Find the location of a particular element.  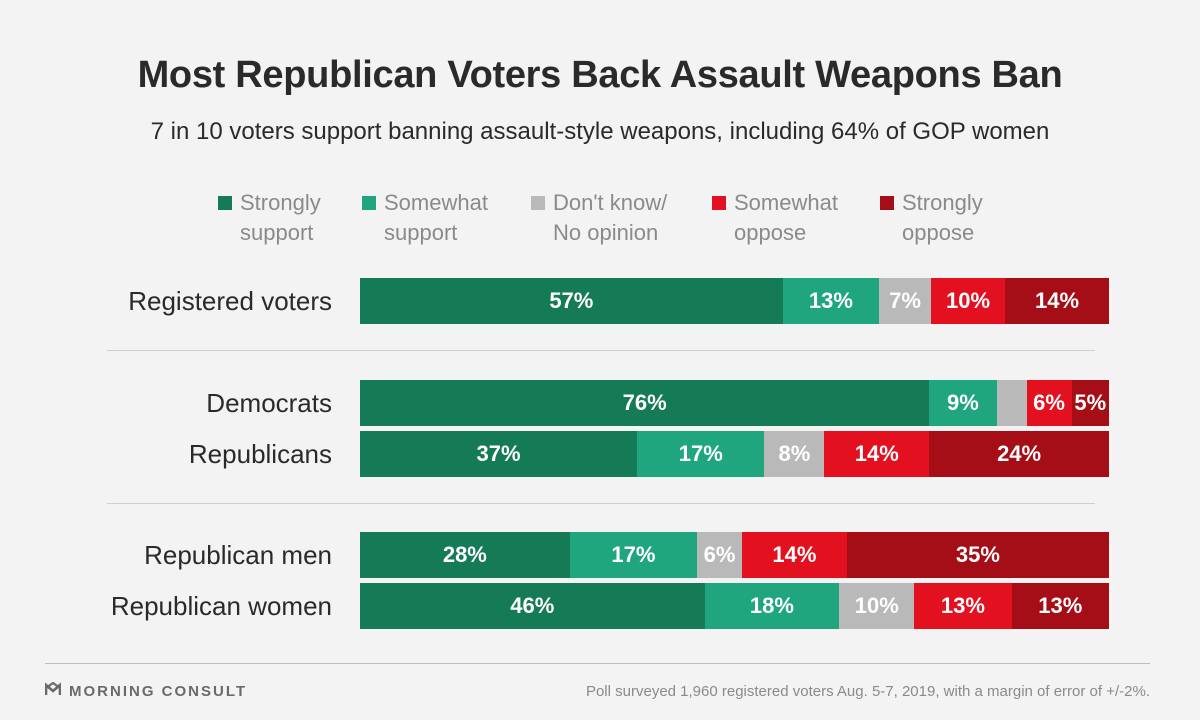

bar-segment: 18% is located at coordinates (772, 606).